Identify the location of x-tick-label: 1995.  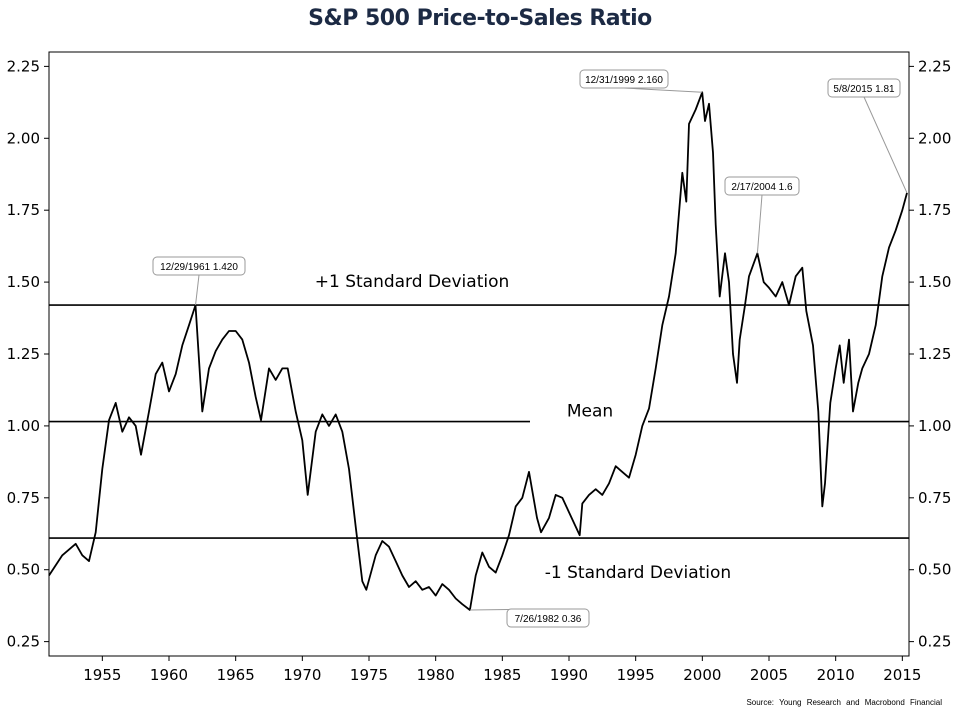
(636, 675).